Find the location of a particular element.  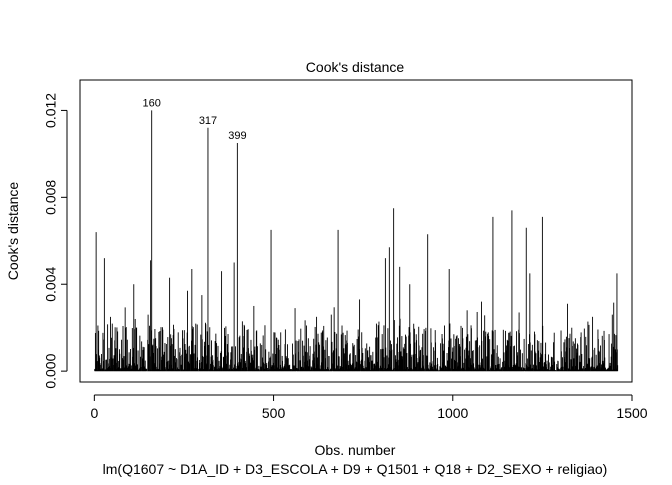

x-axis-label: Obs. number is located at coordinates (355, 450).